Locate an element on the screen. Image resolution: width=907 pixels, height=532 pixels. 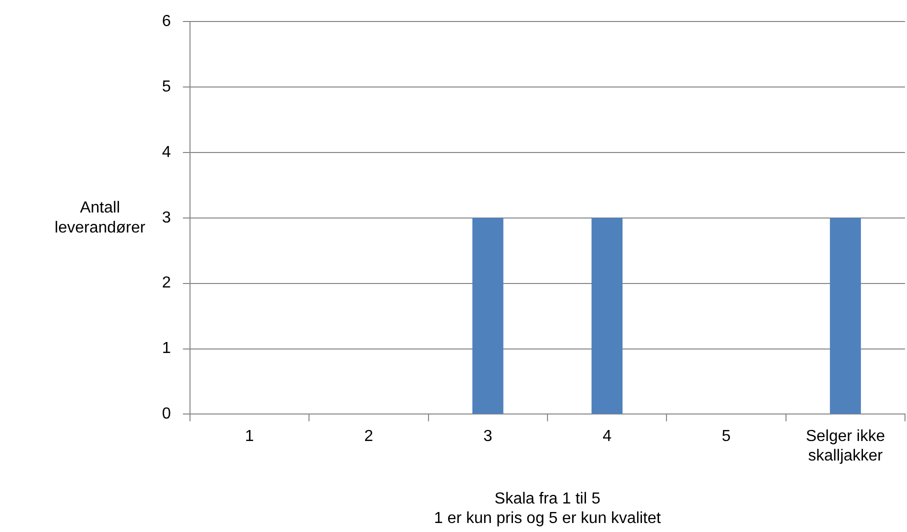
x-tick-label: Selger ikke skalljakker is located at coordinates (846, 446).